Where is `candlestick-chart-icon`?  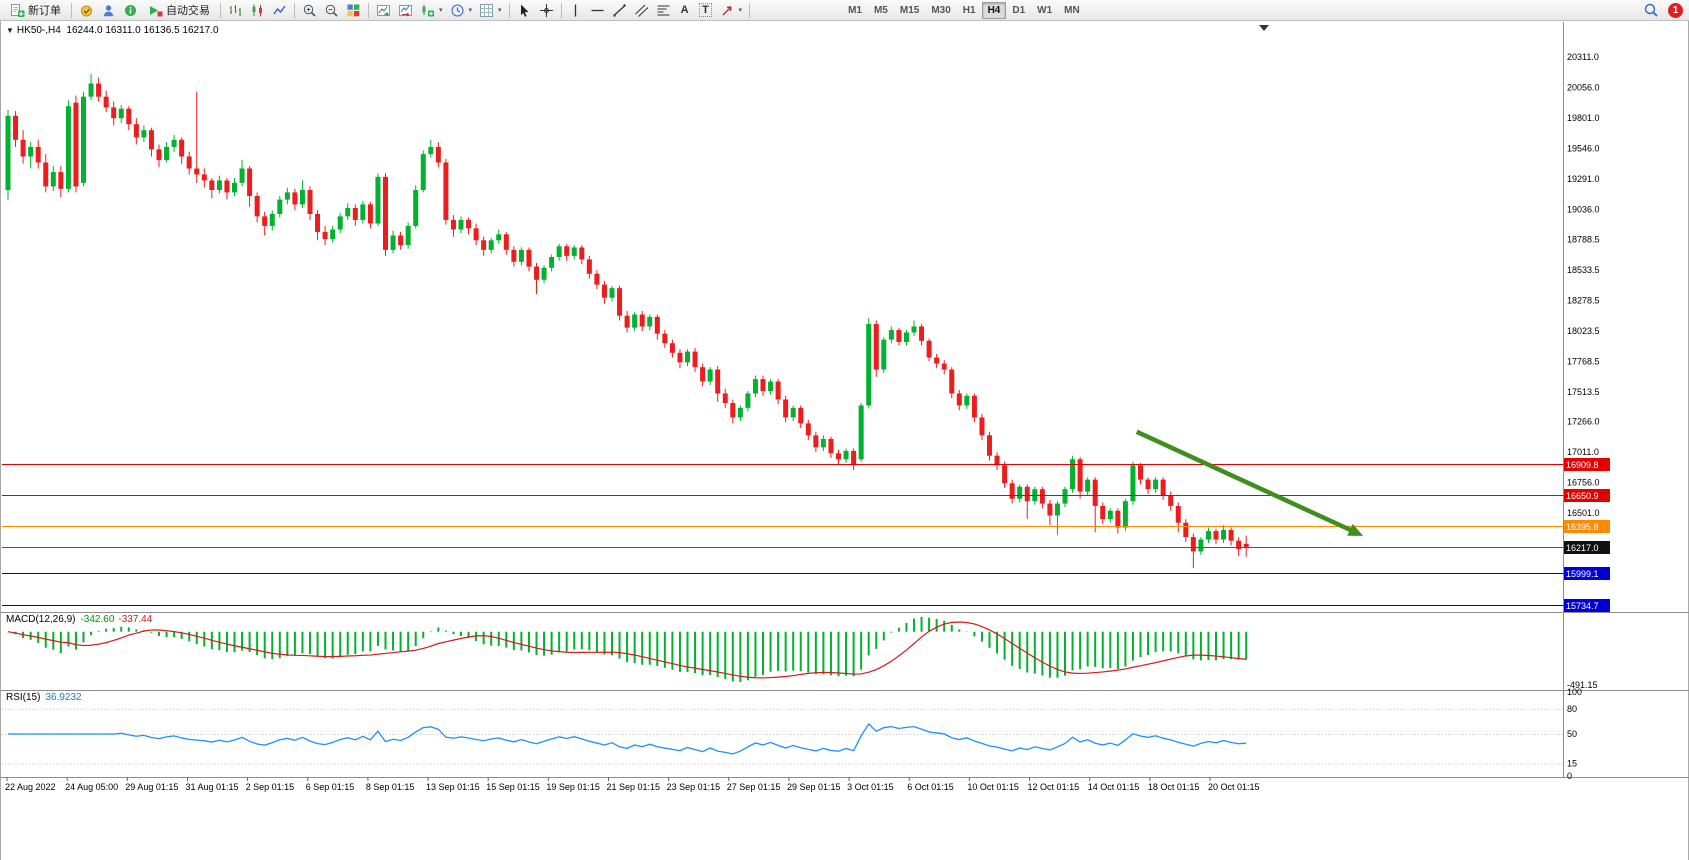 candlestick-chart-icon is located at coordinates (257, 10).